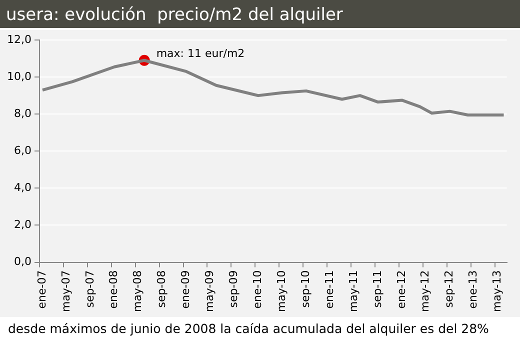 The width and height of the screenshot is (520, 349). What do you see at coordinates (185, 289) in the screenshot?
I see `x-tick-label: ene-09` at bounding box center [185, 289].